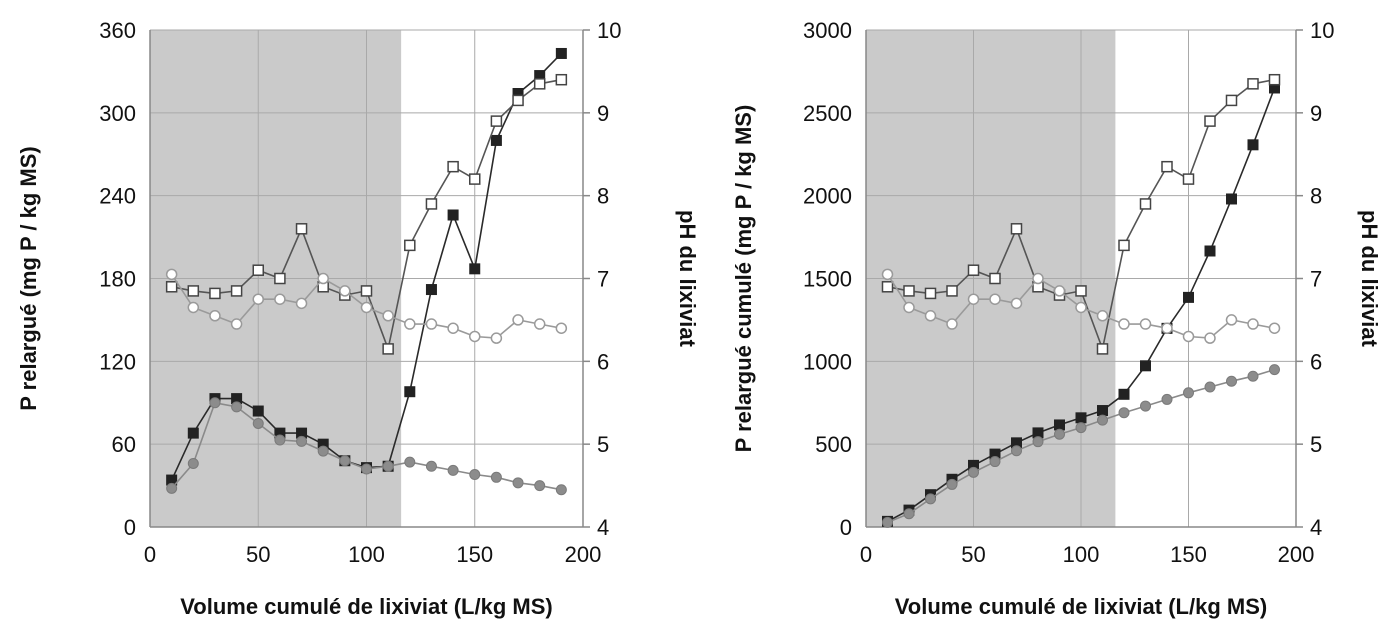 This screenshot has height=623, width=1381. I want to click on y-tick-label: 500, so click(833, 444).